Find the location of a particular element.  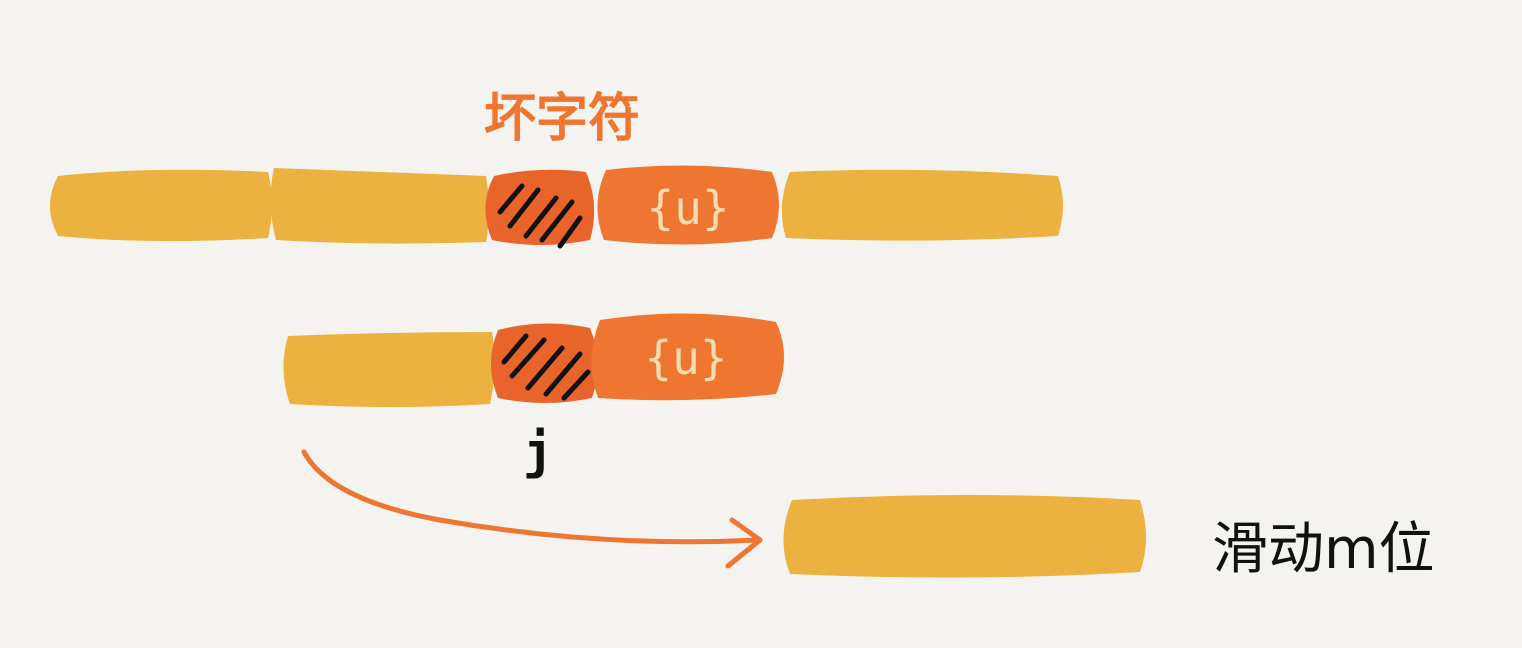

slide-arrow-shaft is located at coordinates (531, 497).